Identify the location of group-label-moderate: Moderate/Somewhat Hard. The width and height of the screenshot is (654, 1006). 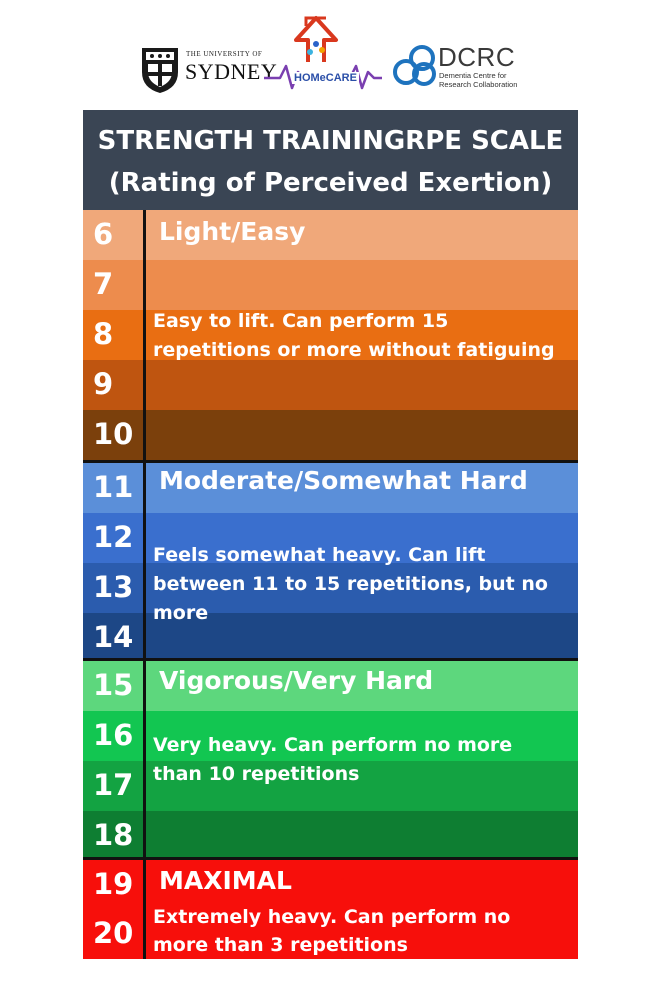
(343, 480).